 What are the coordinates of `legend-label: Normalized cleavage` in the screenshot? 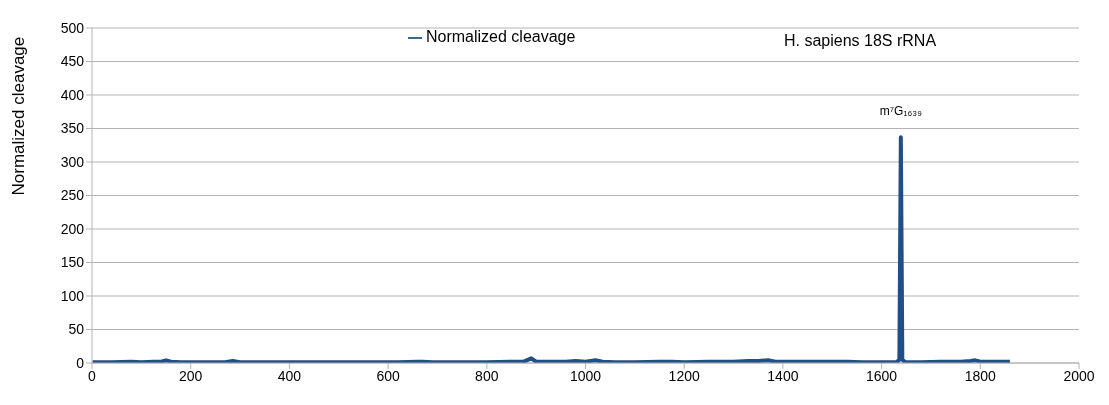 It's located at (501, 36).